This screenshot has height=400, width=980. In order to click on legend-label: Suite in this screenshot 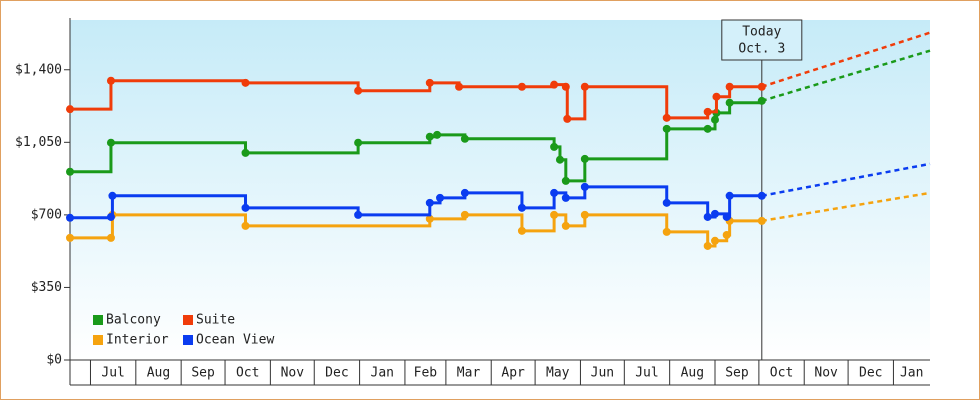, I will do `click(215, 320)`.